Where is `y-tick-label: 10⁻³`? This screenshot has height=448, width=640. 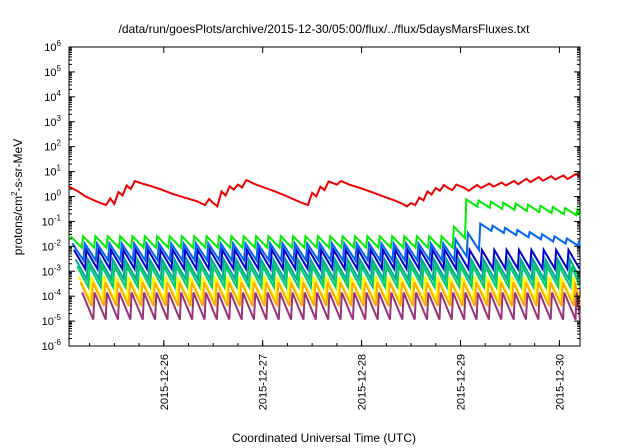 y-tick-label: 10⁻³ is located at coordinates (52, 270).